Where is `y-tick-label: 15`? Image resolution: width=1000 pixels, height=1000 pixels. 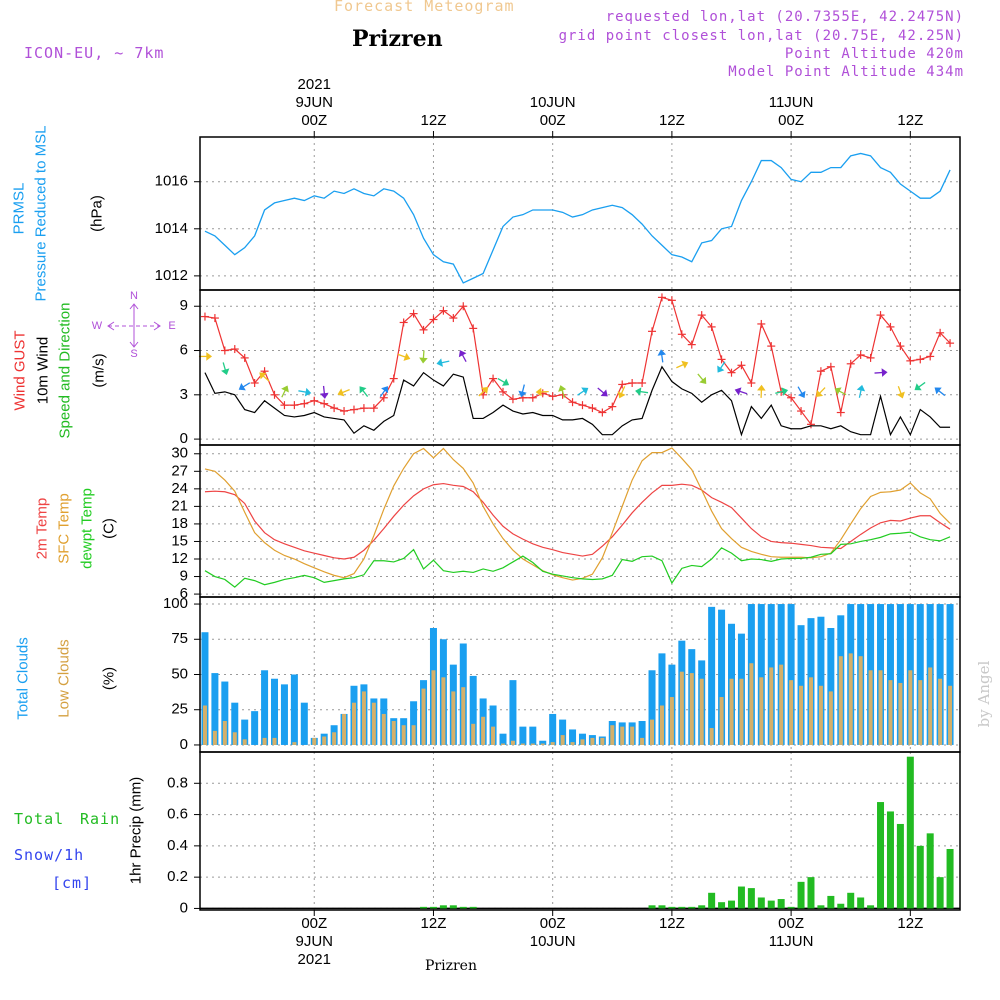
y-tick-label: 15 is located at coordinates (179, 540).